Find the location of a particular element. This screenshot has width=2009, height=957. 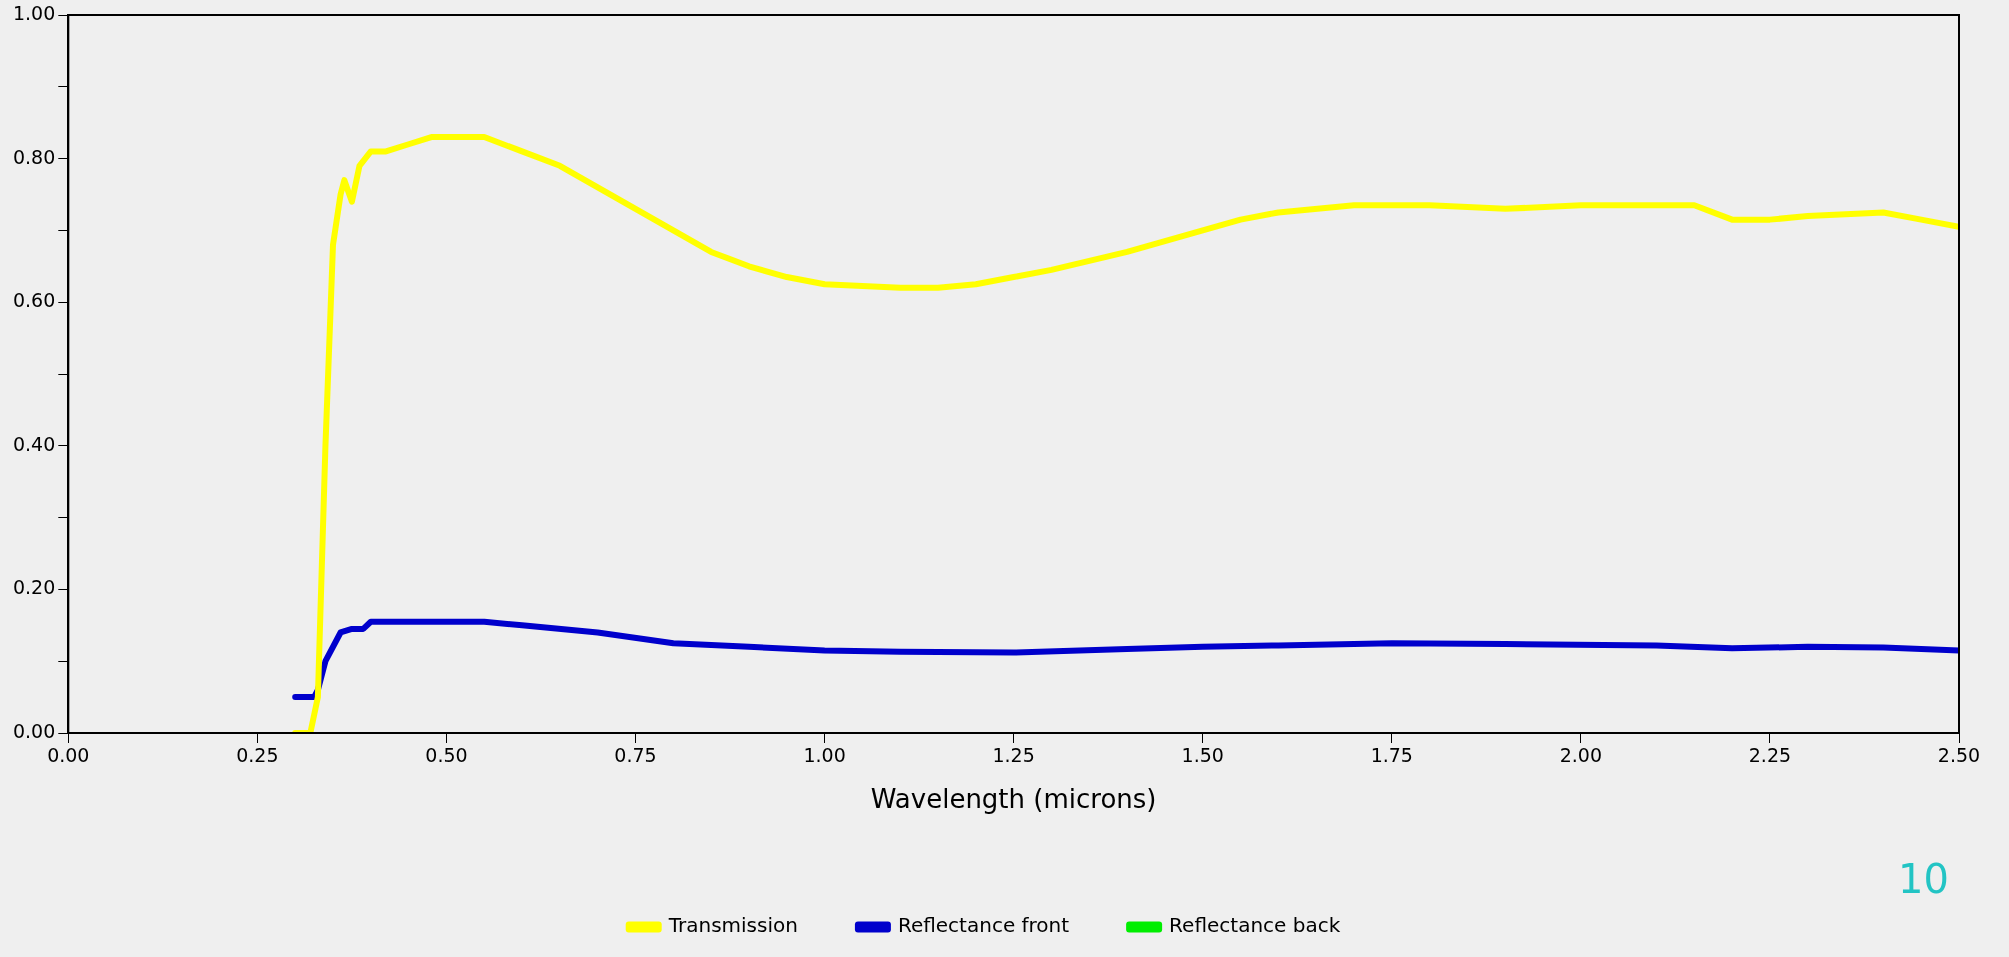

x-tick-label: 2.25 is located at coordinates (1770, 755).